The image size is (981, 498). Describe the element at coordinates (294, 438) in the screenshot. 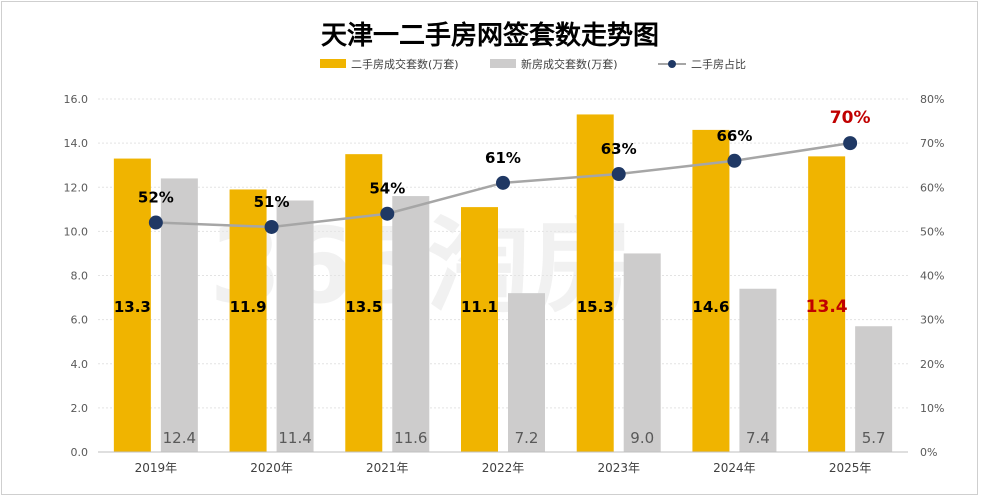

I see `data-label-newhome: 11.4` at that location.